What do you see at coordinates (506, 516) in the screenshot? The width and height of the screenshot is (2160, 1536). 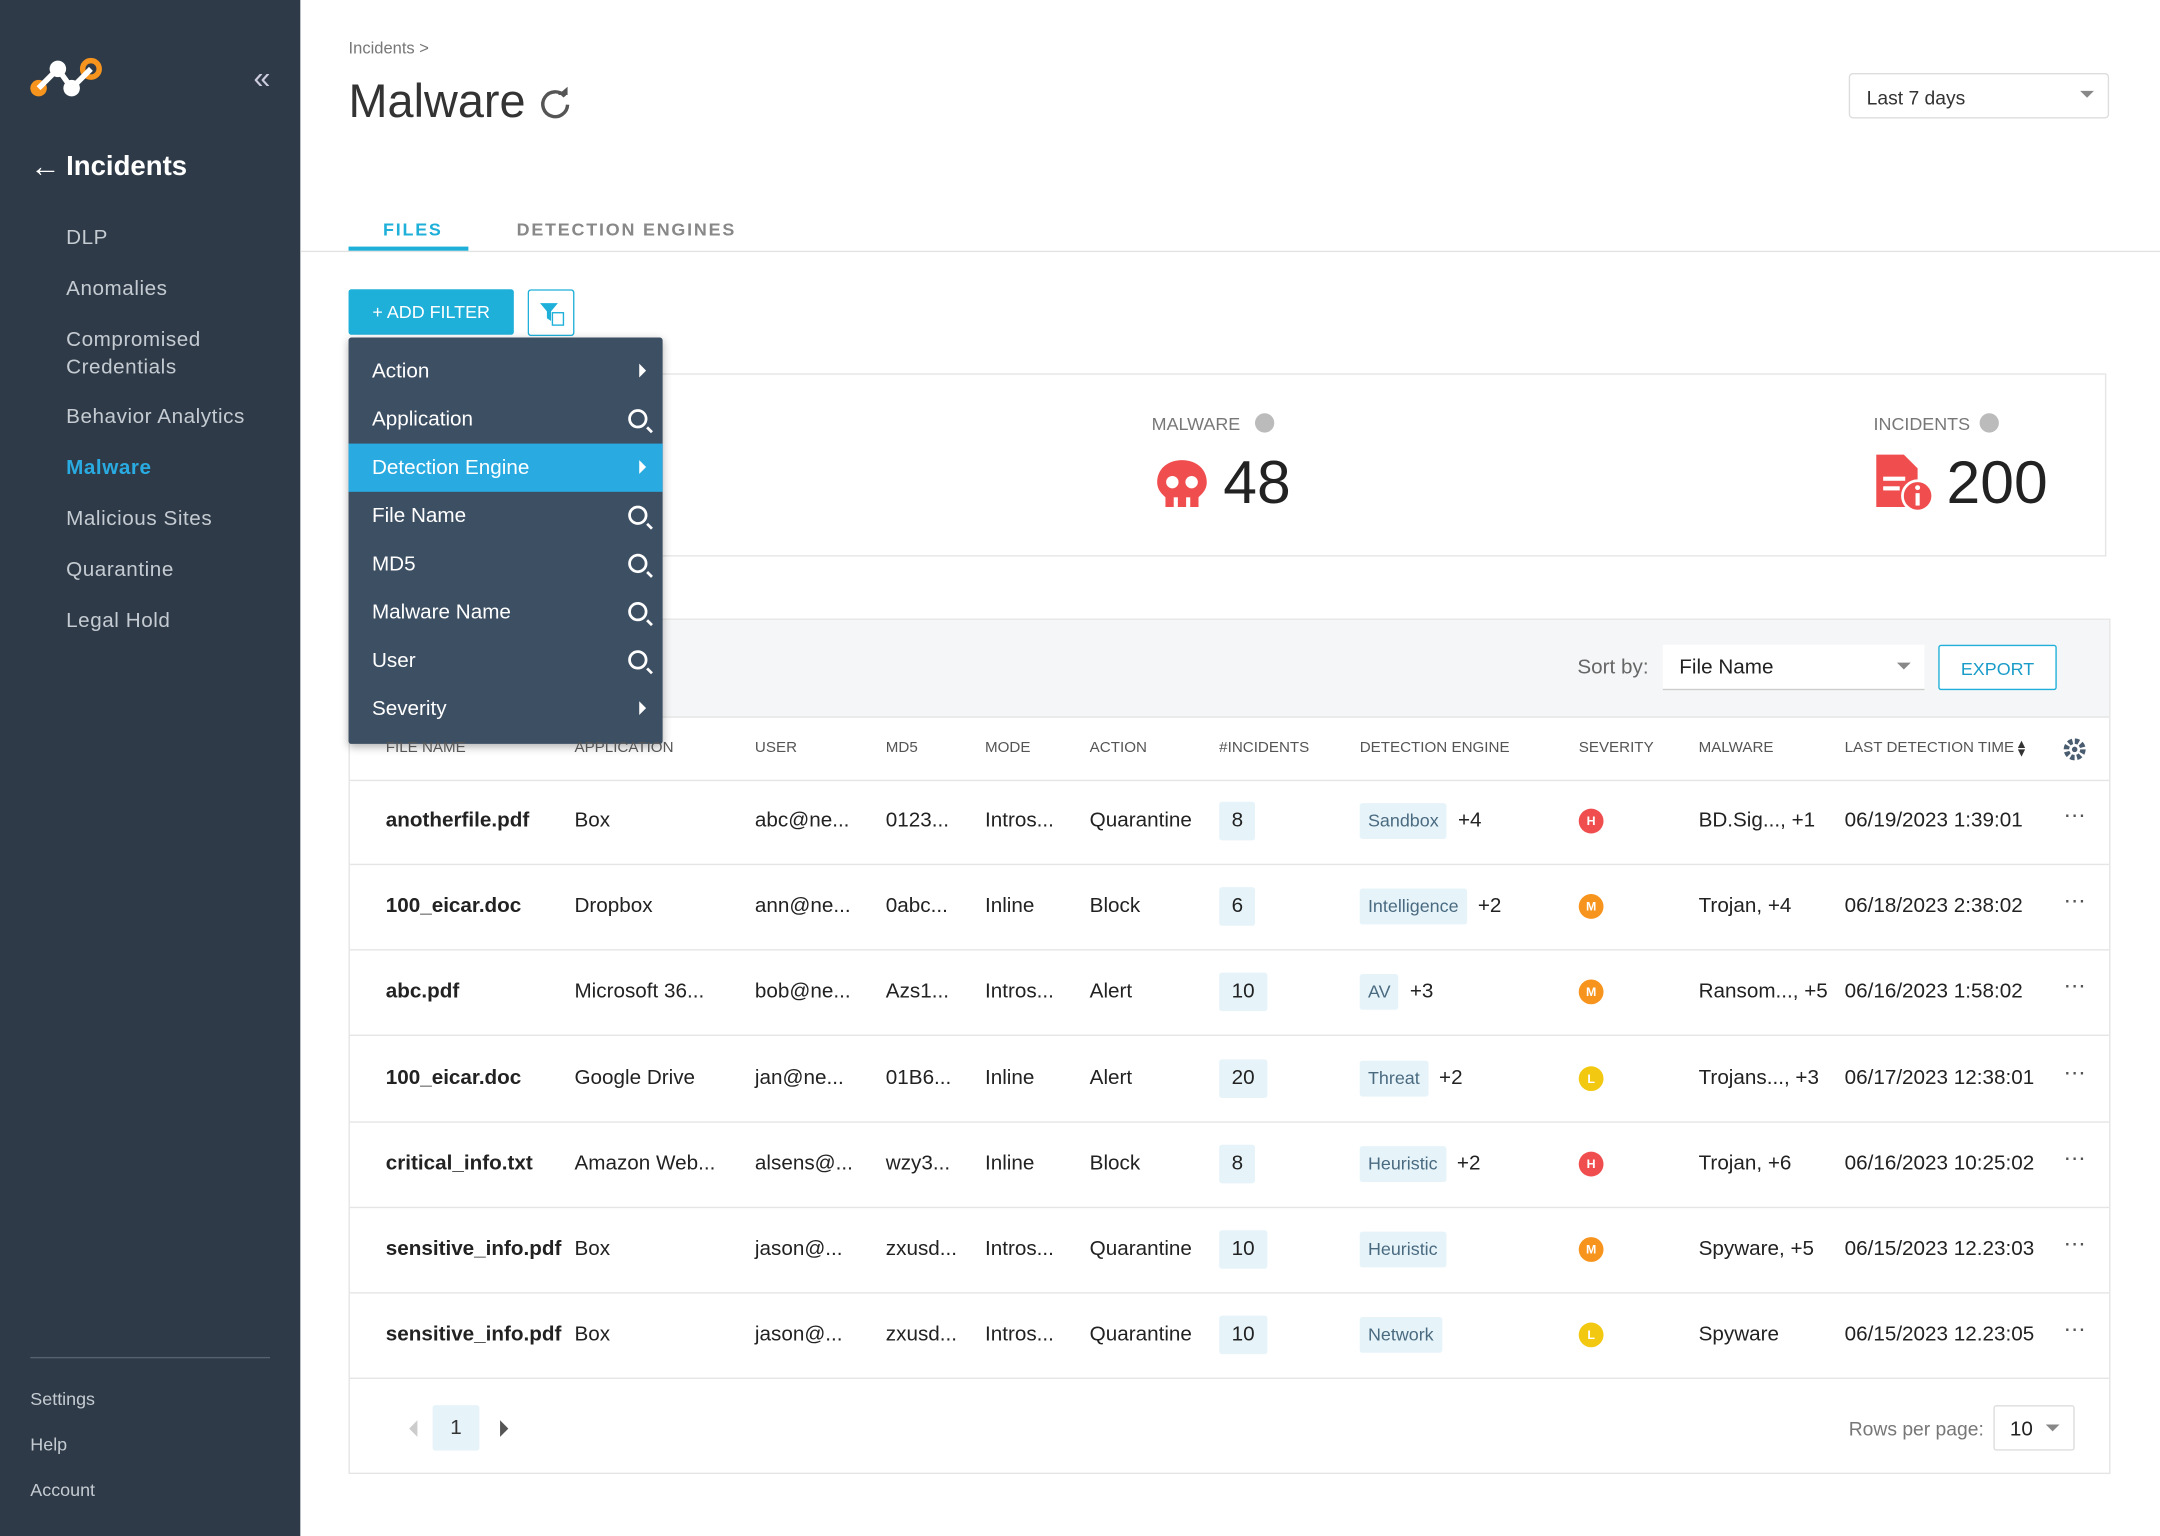 I see `menu-item: File Name` at bounding box center [506, 516].